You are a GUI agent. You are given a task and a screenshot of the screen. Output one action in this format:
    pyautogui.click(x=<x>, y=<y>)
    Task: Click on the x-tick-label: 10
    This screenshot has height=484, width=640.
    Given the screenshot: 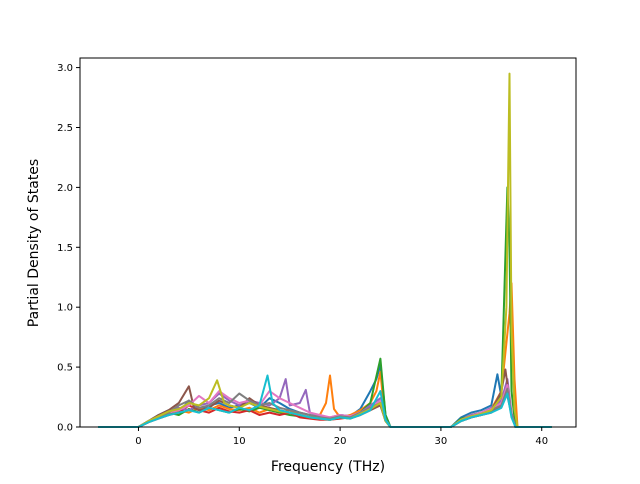 What is the action you would take?
    pyautogui.click(x=239, y=441)
    